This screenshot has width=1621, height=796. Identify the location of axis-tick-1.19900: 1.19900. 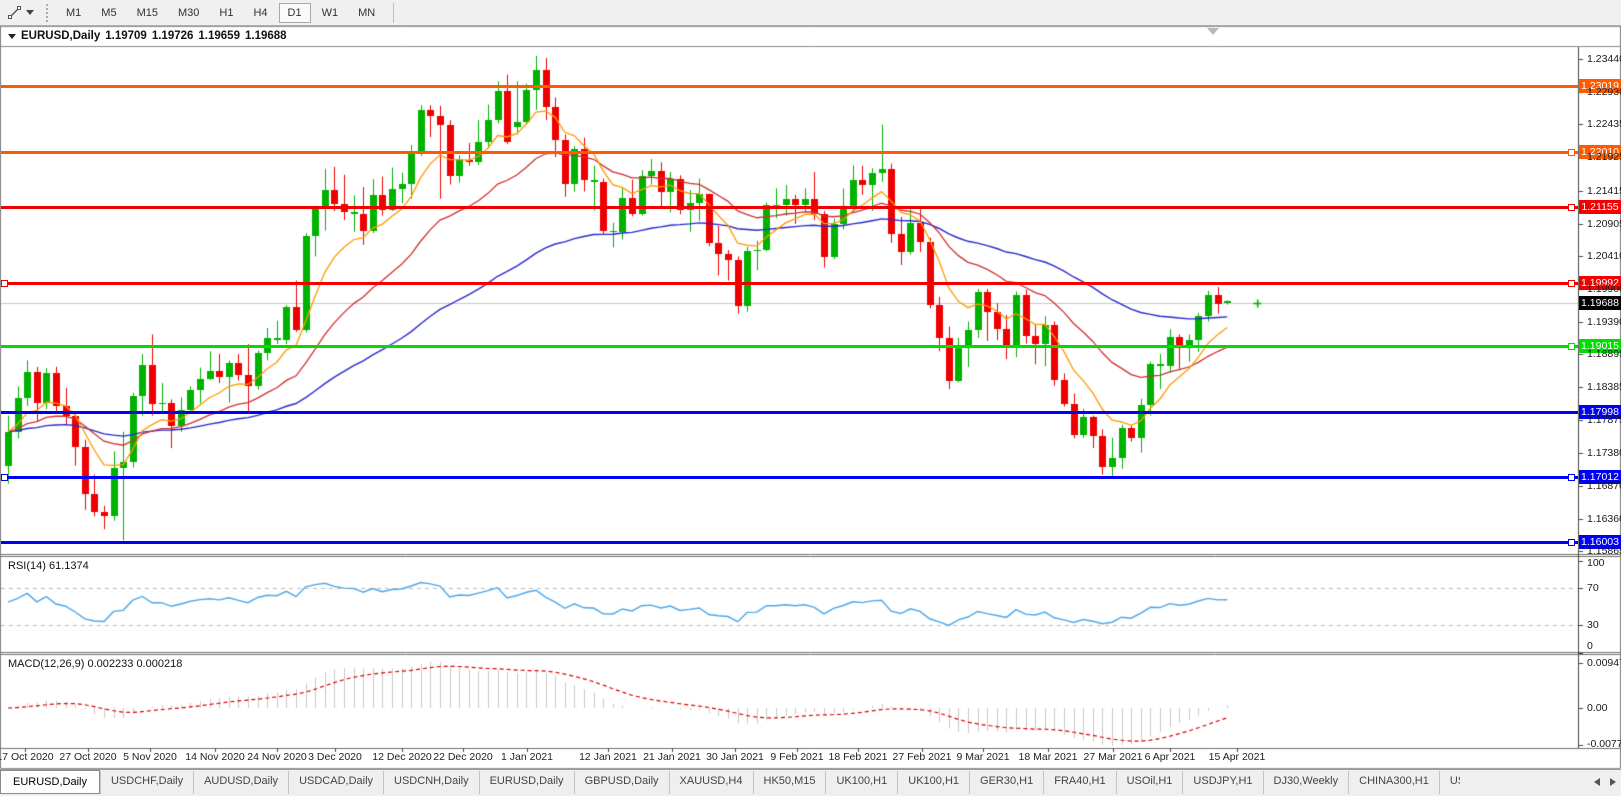
(1604, 289).